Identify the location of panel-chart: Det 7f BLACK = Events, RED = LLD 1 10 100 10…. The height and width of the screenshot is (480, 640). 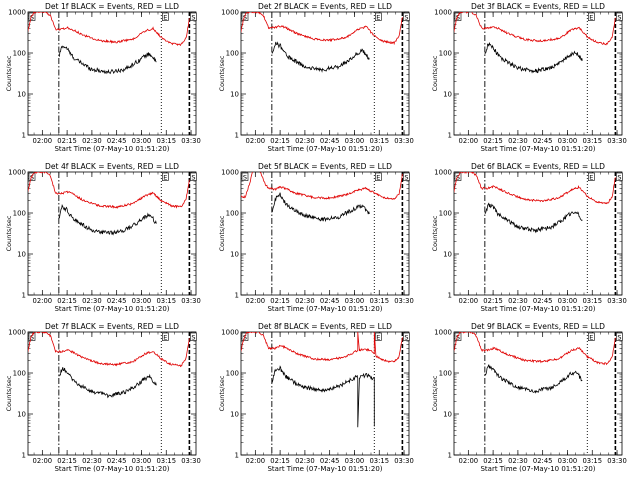
(103, 397).